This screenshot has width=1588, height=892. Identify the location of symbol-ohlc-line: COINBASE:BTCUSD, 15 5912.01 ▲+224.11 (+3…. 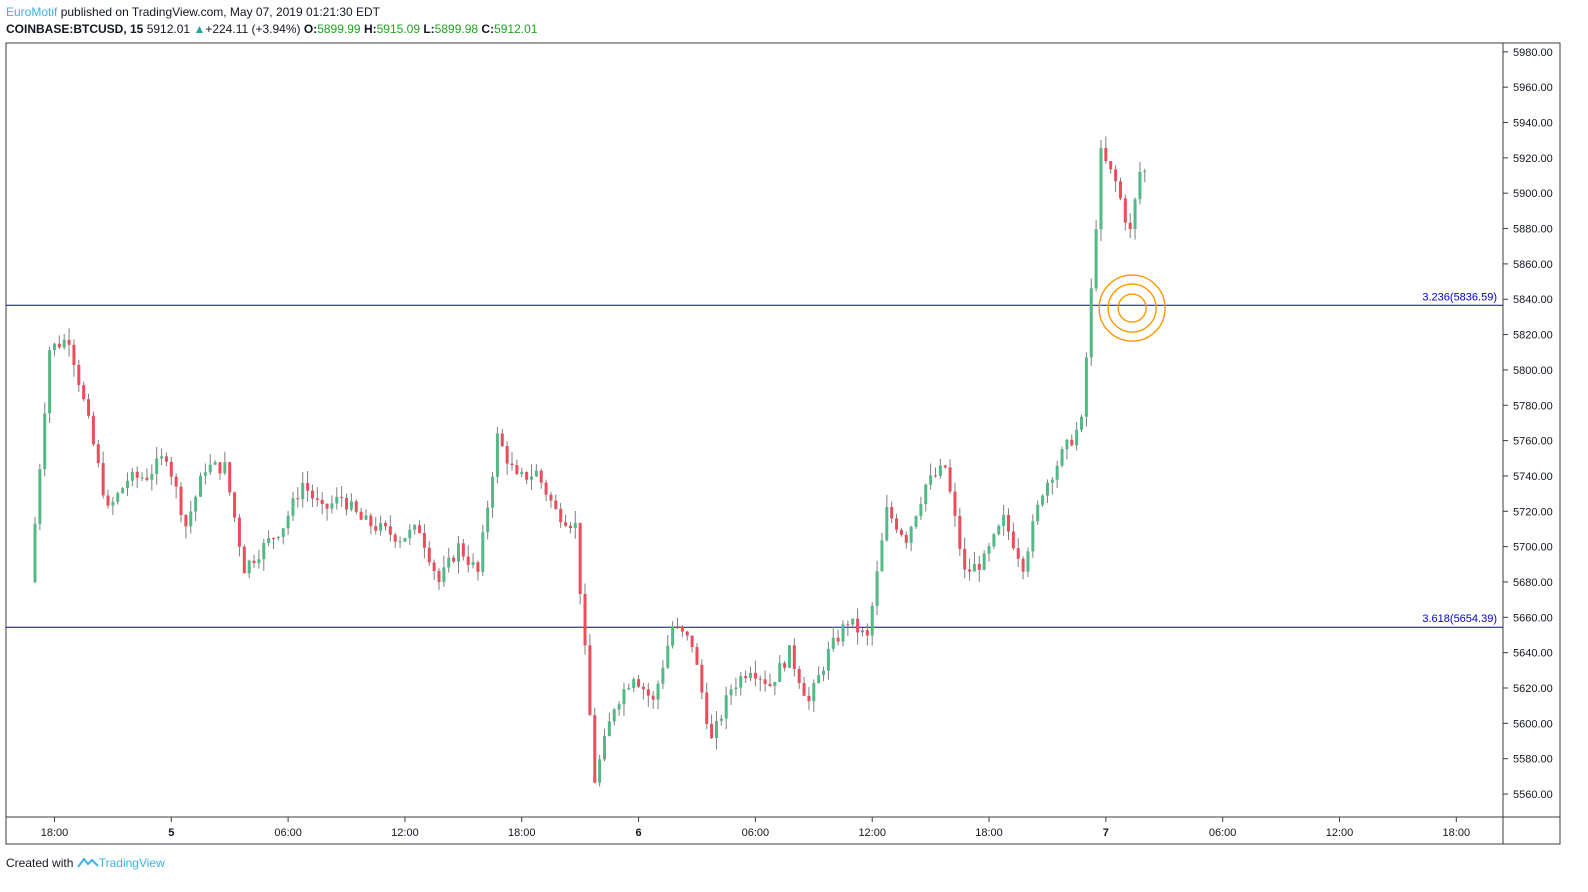
(271, 29).